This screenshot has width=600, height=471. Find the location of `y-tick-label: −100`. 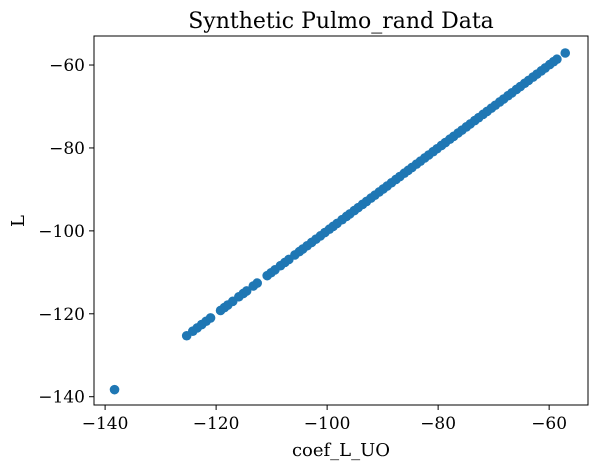

y-tick-label: −100 is located at coordinates (61, 232).